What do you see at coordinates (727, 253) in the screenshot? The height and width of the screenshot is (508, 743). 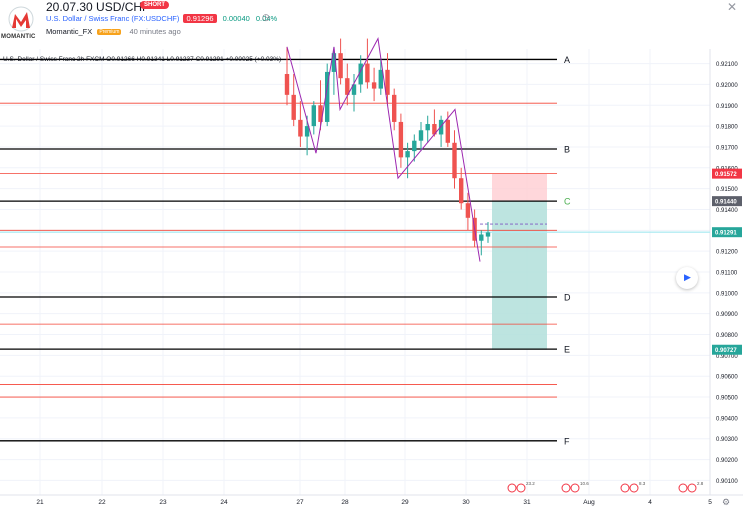 I see `y-tick-label: 0.91200` at bounding box center [727, 253].